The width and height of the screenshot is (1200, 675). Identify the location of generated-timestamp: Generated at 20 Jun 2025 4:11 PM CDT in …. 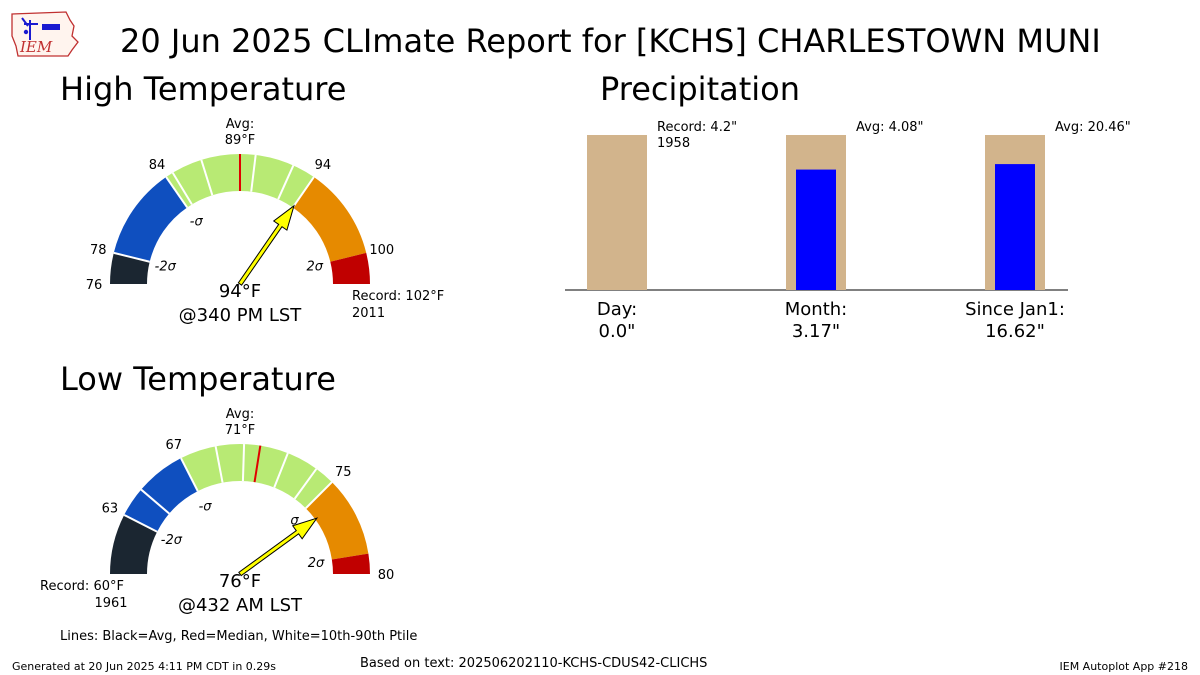
(144, 666).